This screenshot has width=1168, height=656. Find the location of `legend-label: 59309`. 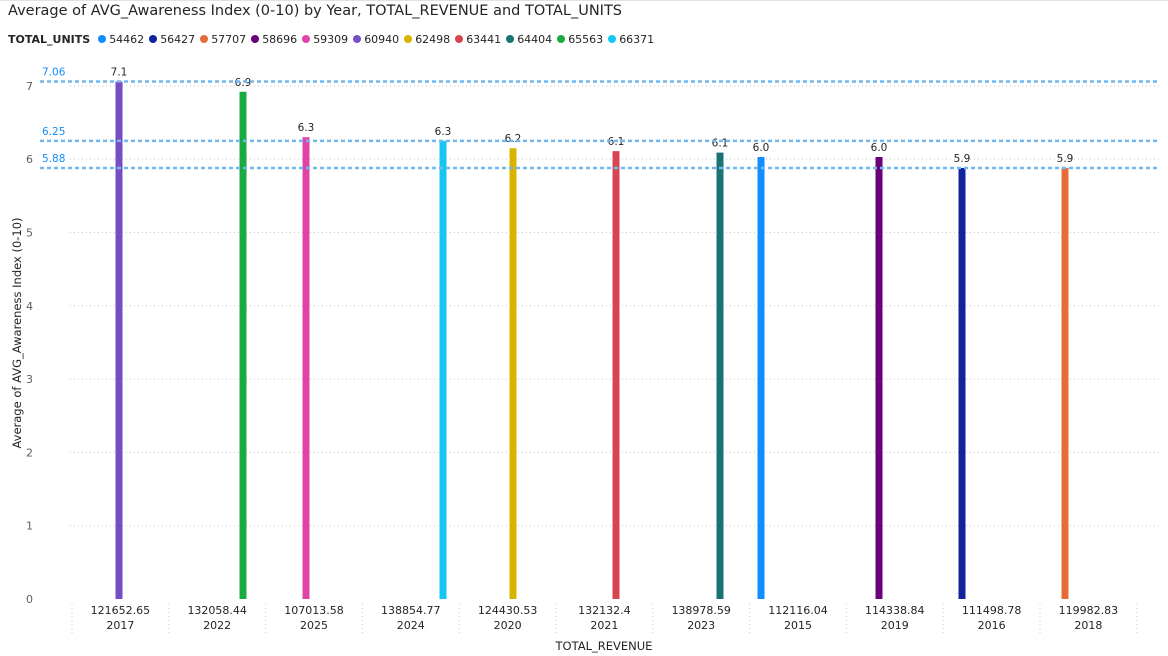

legend-label: 59309 is located at coordinates (331, 39).